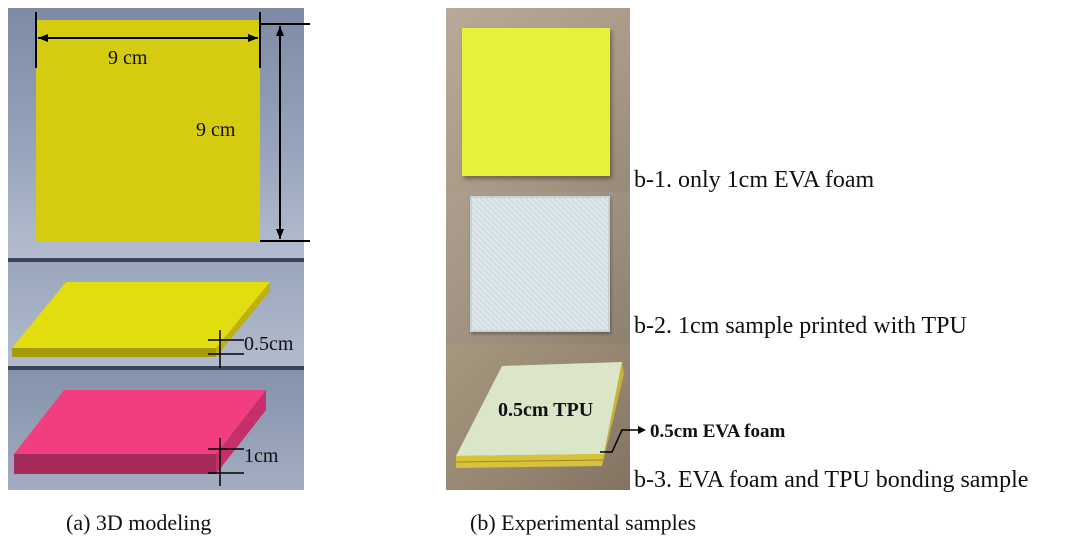 The width and height of the screenshot is (1084, 544). Describe the element at coordinates (536, 102) in the screenshot. I see `eva-foam-sample` at that location.